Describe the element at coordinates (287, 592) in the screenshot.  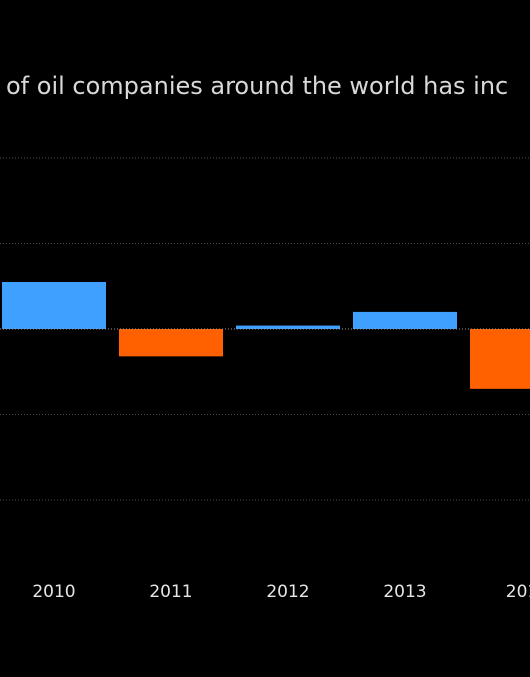
I see `x-tick-label: 2012` at that location.